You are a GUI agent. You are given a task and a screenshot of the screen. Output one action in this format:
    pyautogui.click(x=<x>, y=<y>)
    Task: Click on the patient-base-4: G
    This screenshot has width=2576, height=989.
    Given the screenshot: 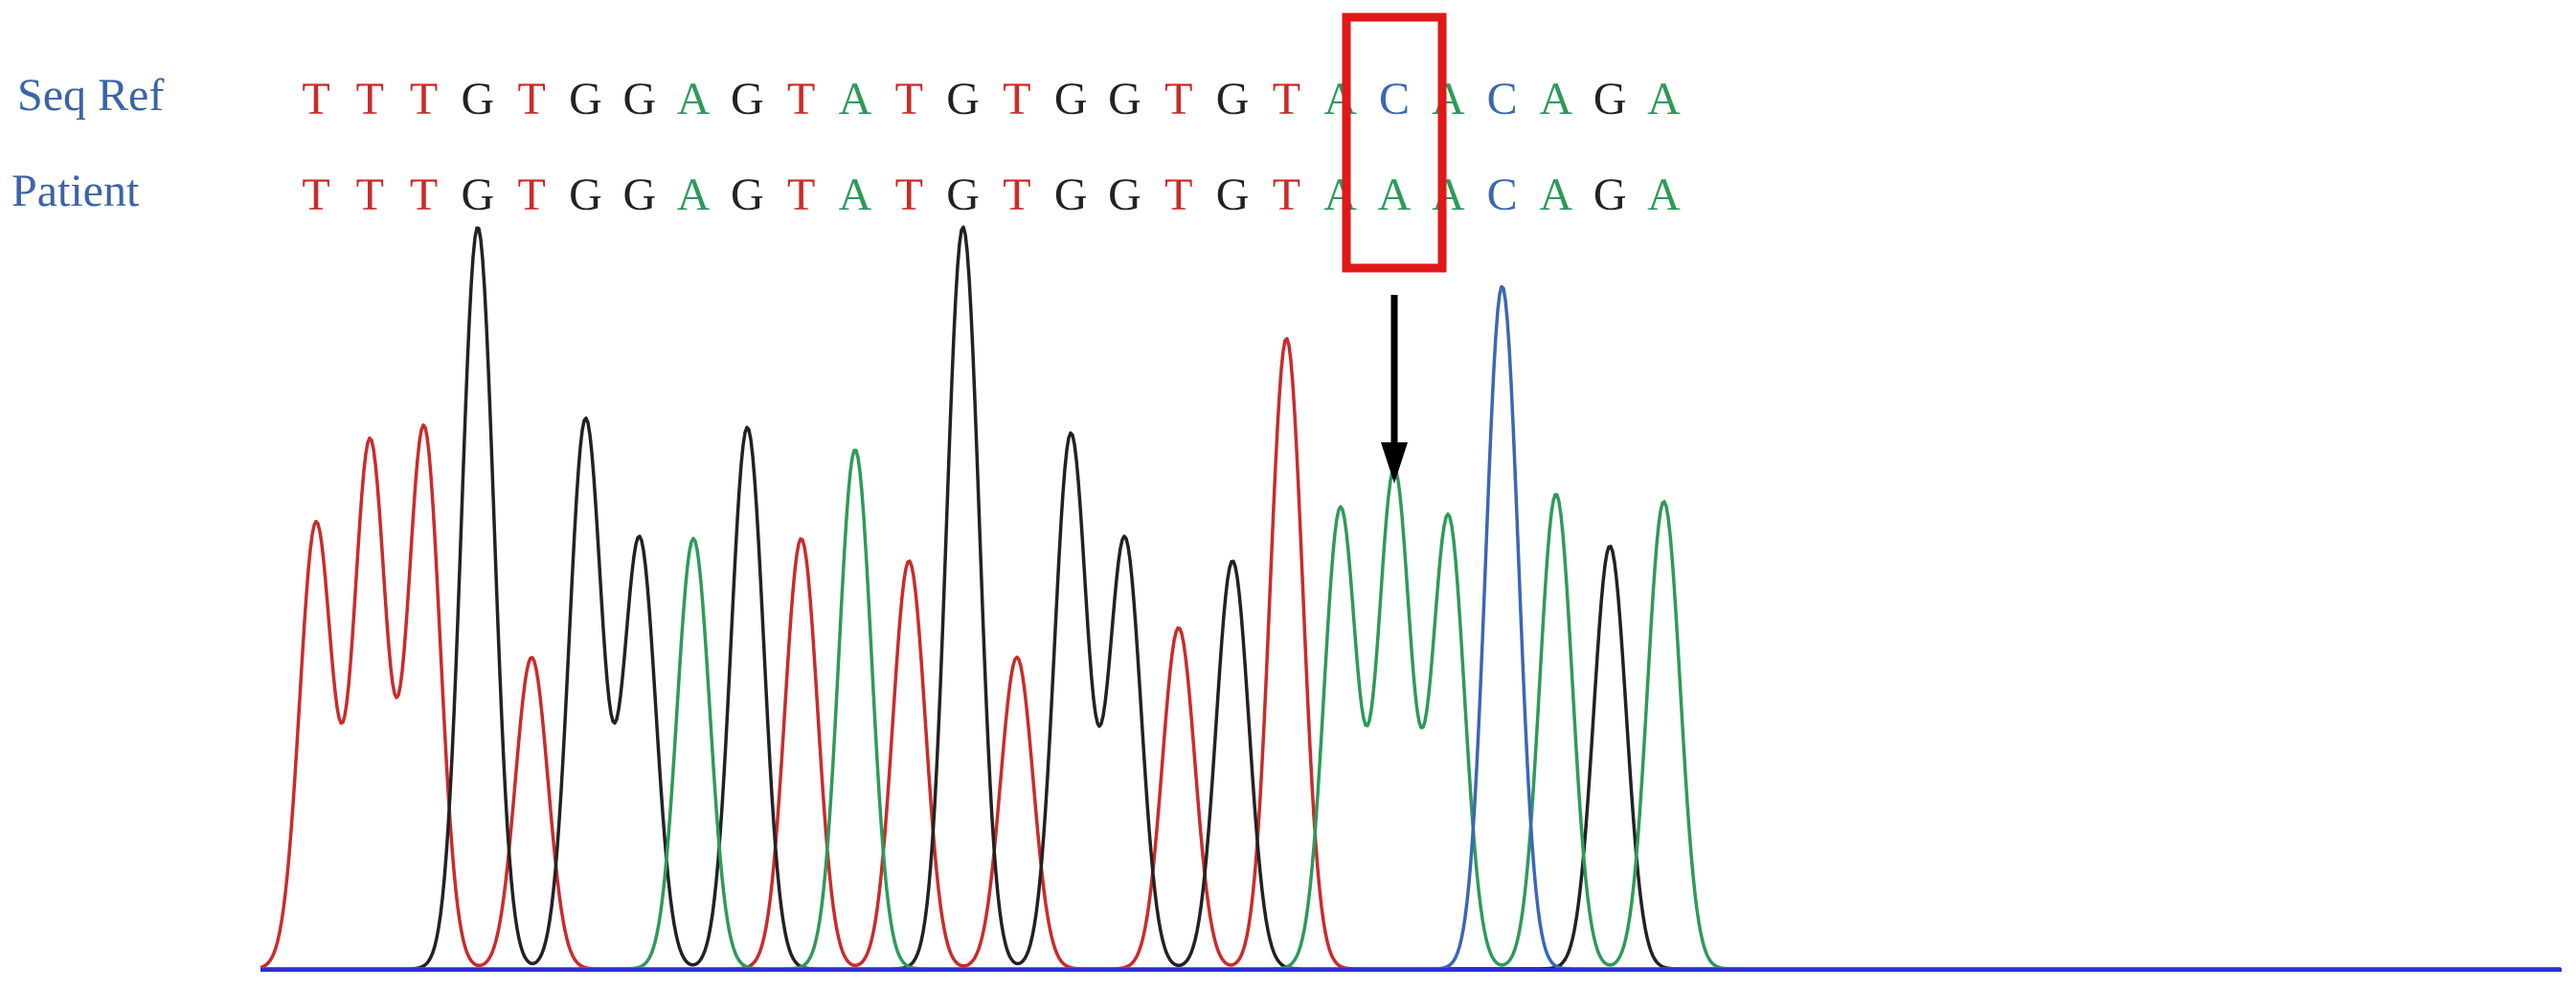 What is the action you would take?
    pyautogui.click(x=478, y=194)
    